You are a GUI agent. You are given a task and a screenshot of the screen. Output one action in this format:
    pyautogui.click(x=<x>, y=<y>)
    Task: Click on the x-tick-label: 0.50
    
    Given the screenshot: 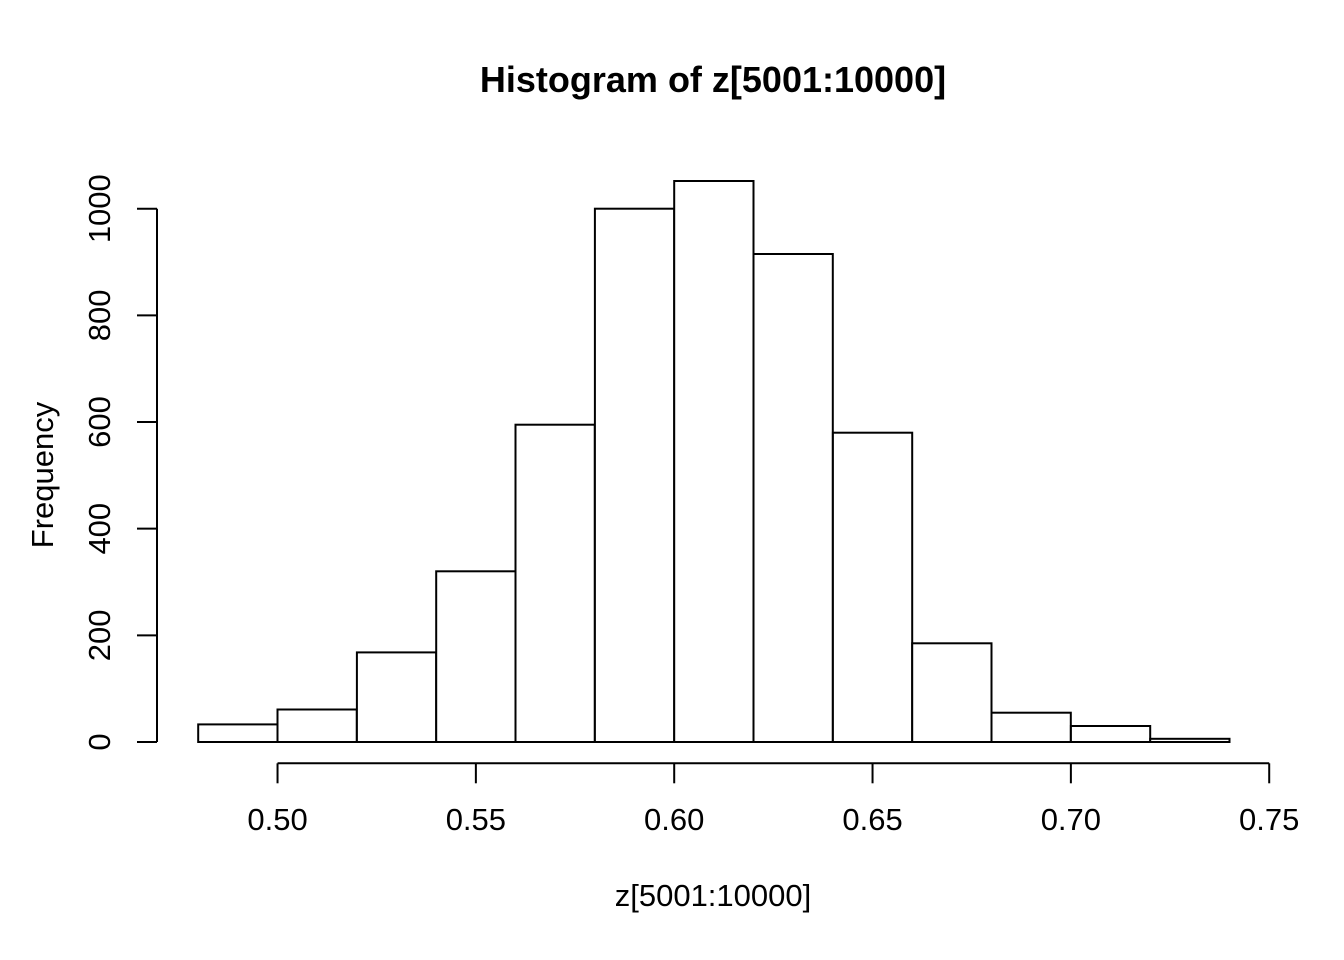 What is the action you would take?
    pyautogui.click(x=277, y=819)
    